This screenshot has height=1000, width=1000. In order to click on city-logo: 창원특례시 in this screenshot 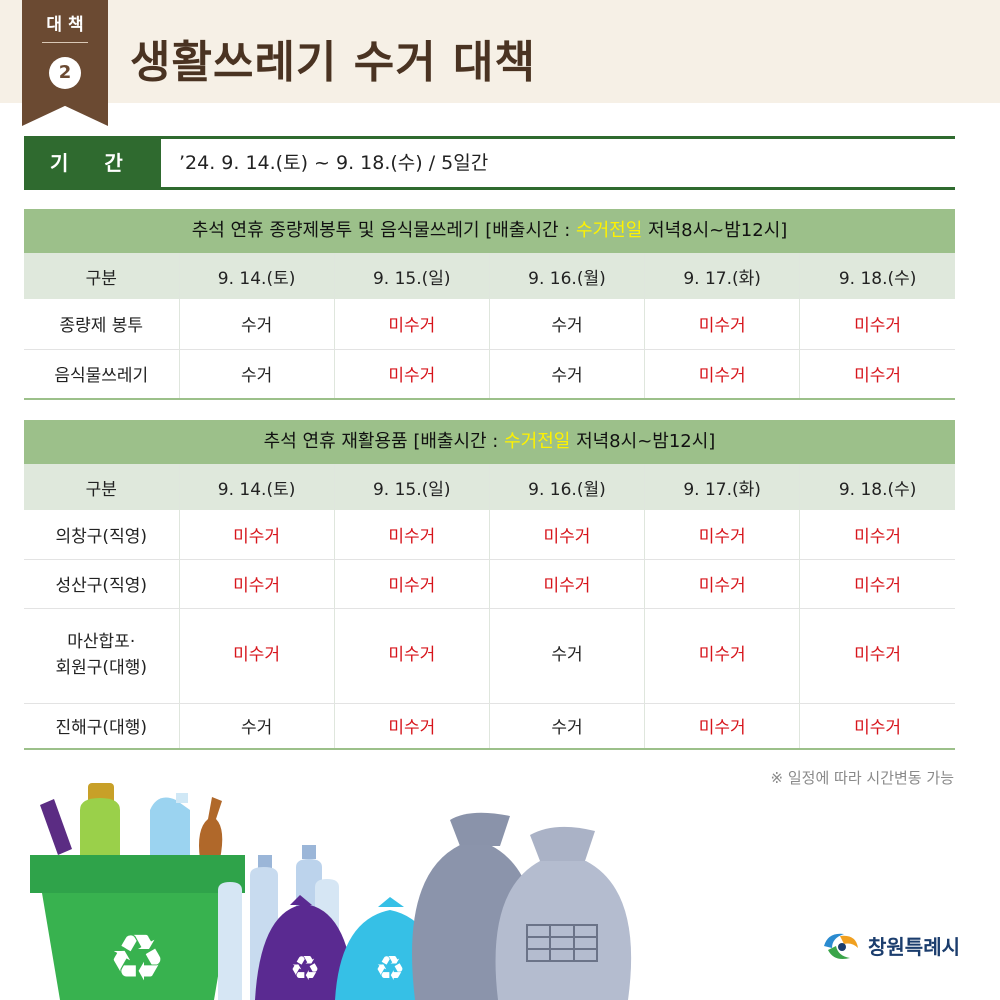, I will do `click(889, 945)`.